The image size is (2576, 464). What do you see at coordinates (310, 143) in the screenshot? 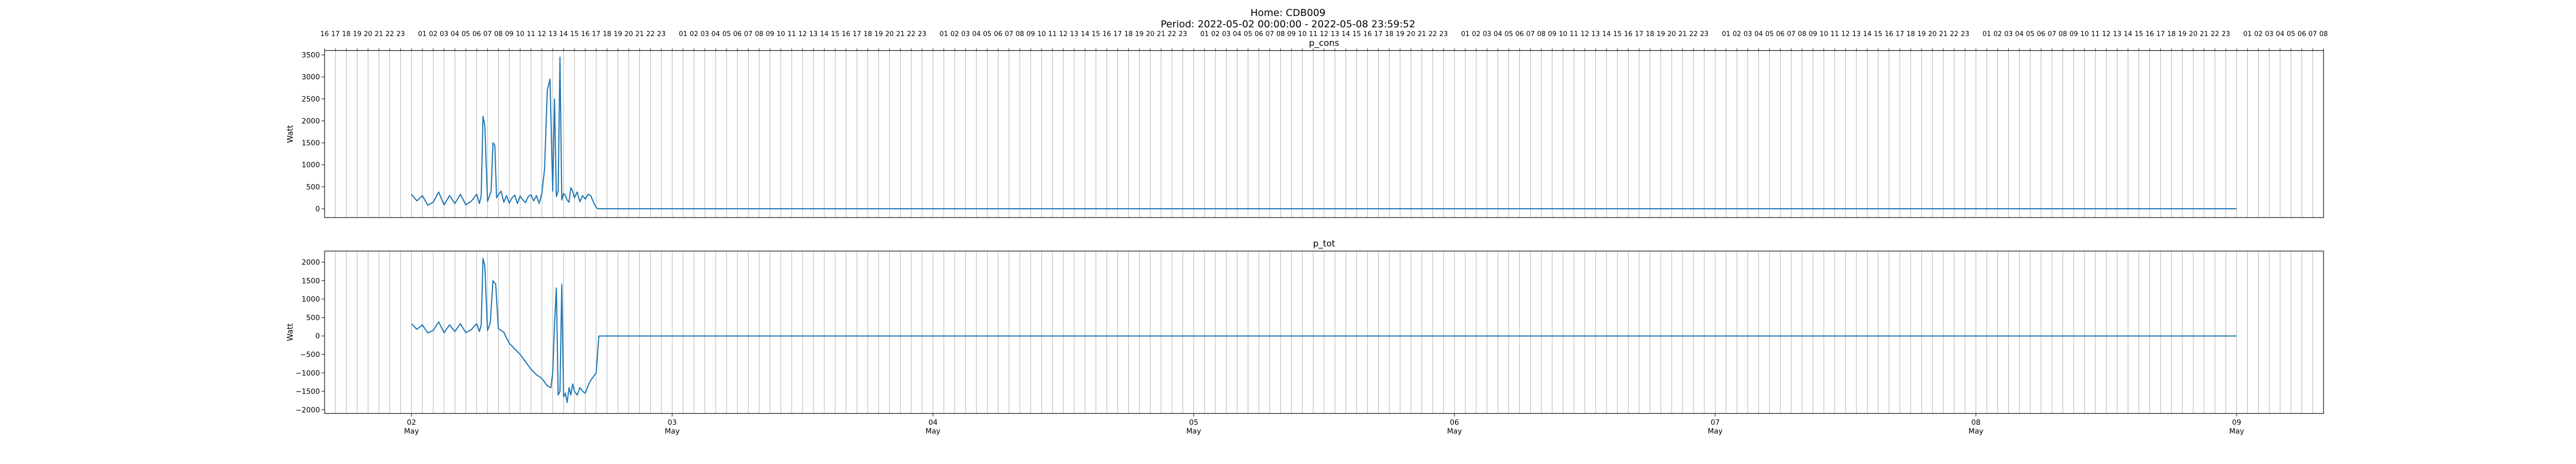
I see `y-tick-label: 1500` at bounding box center [310, 143].